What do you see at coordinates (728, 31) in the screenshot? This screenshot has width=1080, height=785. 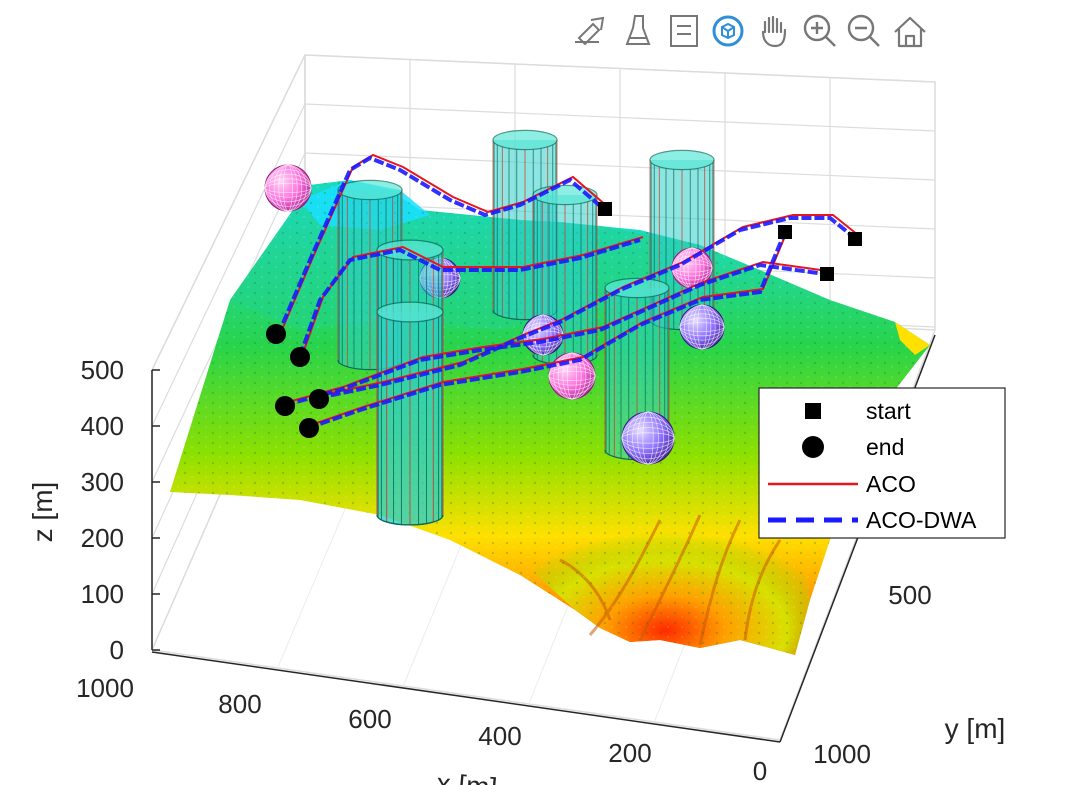 I see `rotate-3d-icon` at bounding box center [728, 31].